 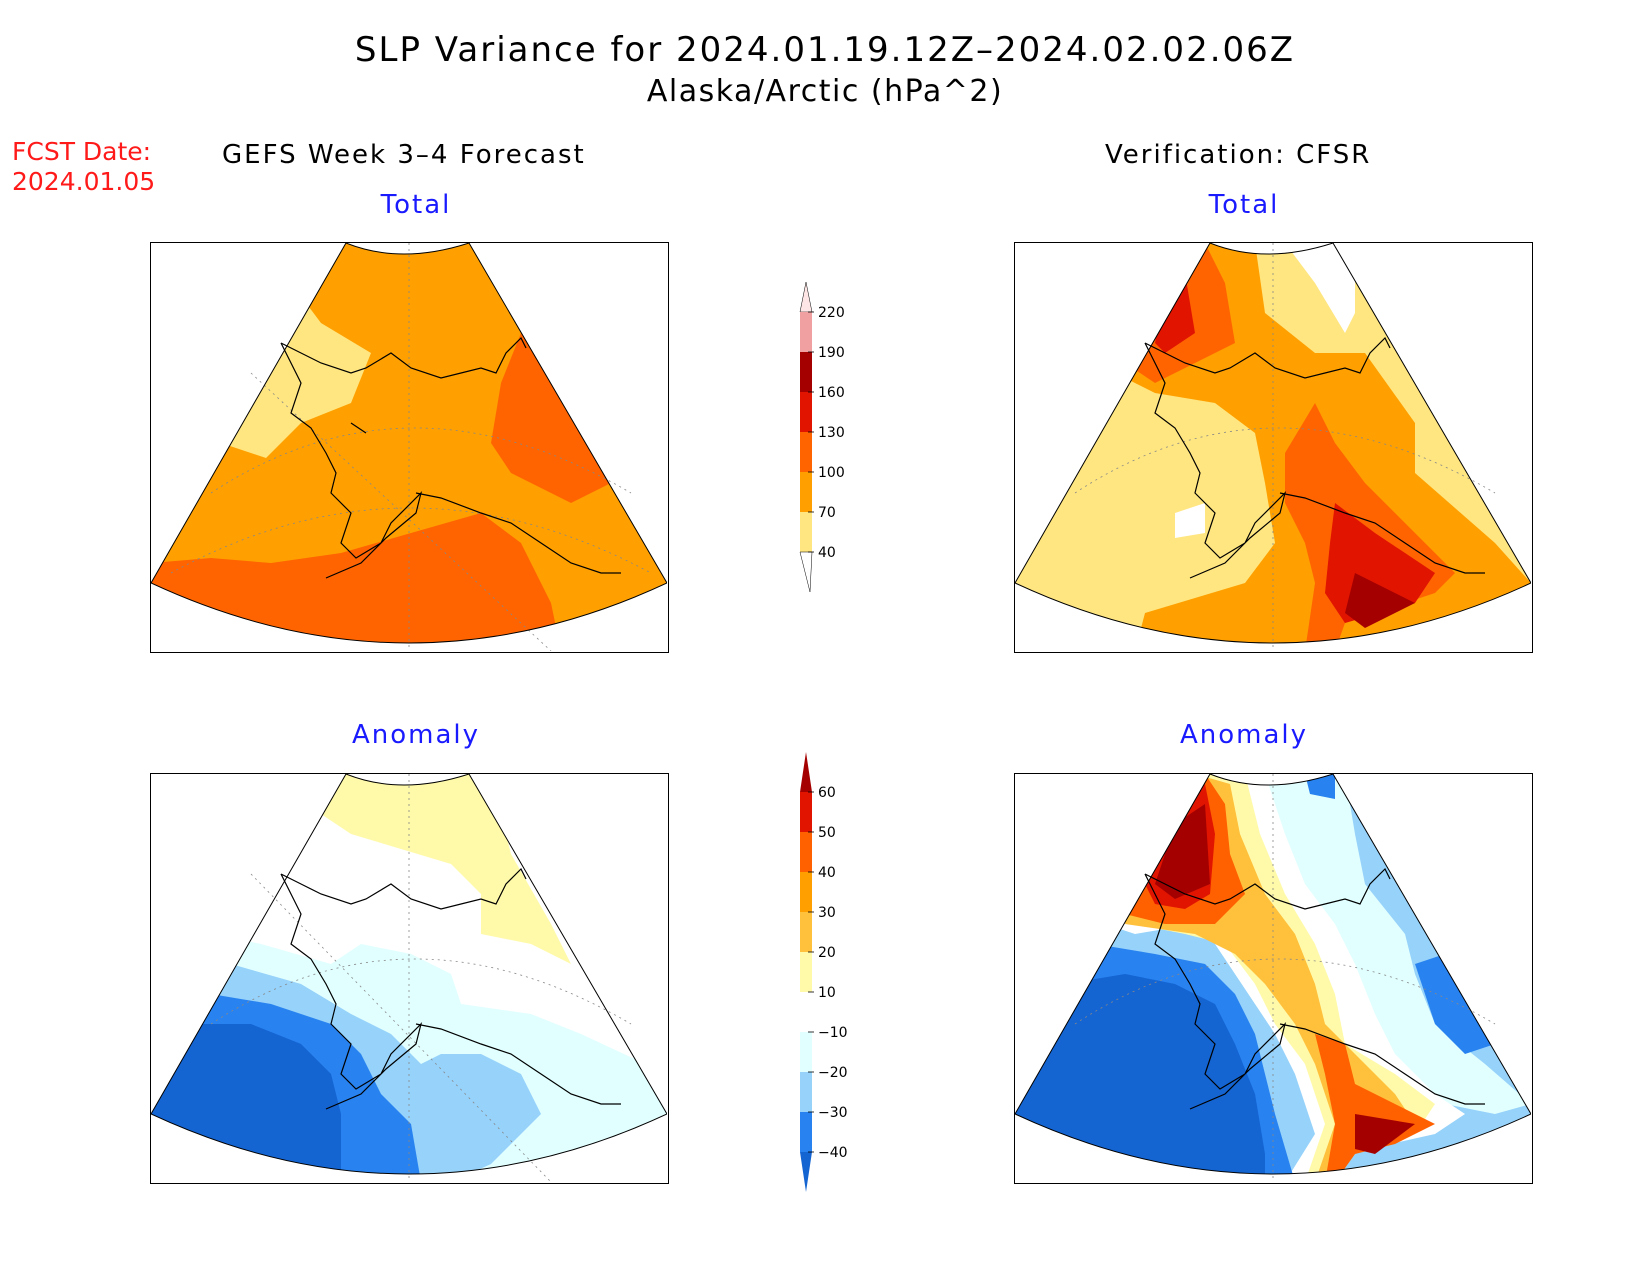 I want to click on chart-subtitle: Alaska/Arctic (hPa^2), so click(x=825, y=91).